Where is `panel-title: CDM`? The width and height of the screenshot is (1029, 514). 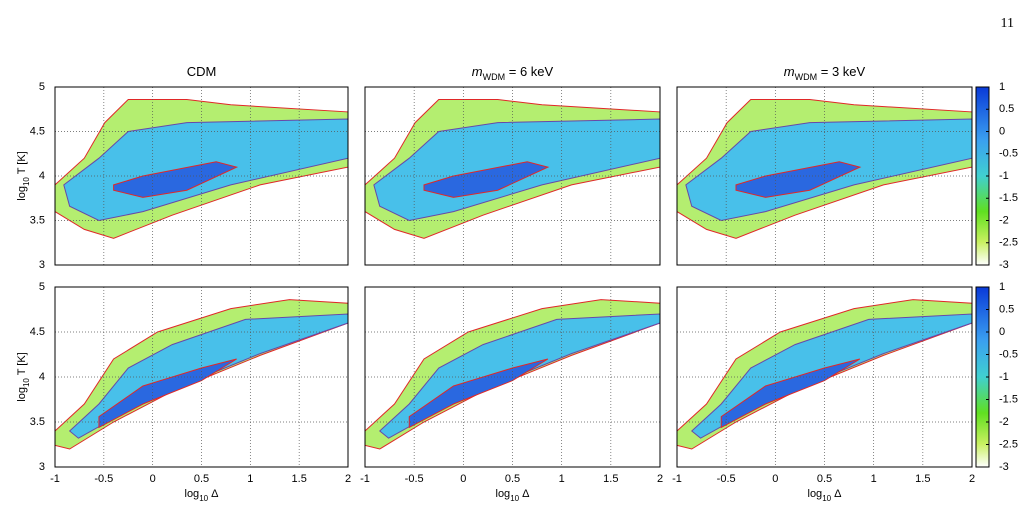 panel-title: CDM is located at coordinates (202, 71).